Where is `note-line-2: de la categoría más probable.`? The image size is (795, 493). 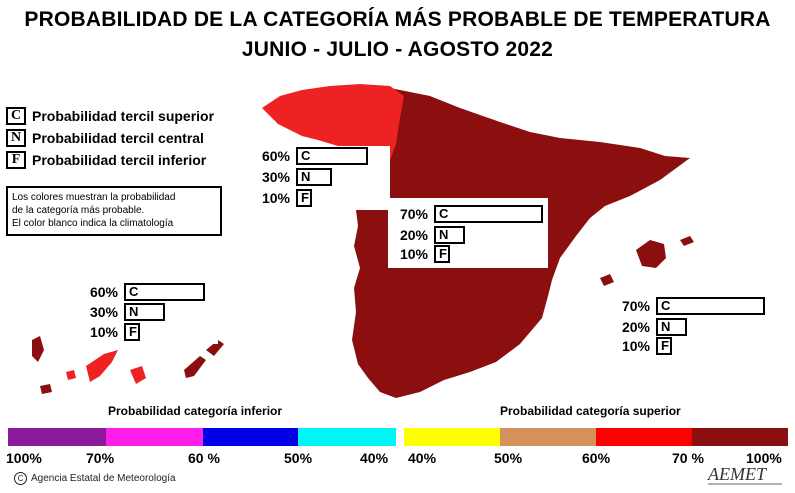 note-line-2: de la categoría más probable. is located at coordinates (78, 210).